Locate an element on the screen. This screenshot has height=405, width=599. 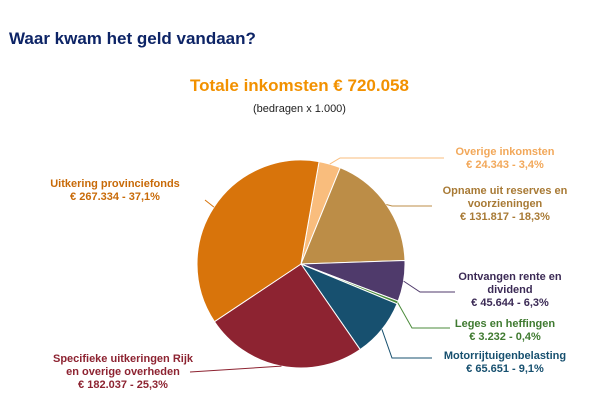
label-specifieke-uitkeringen-line1: Specifieke uitkeringen Rijk is located at coordinates (123, 359).